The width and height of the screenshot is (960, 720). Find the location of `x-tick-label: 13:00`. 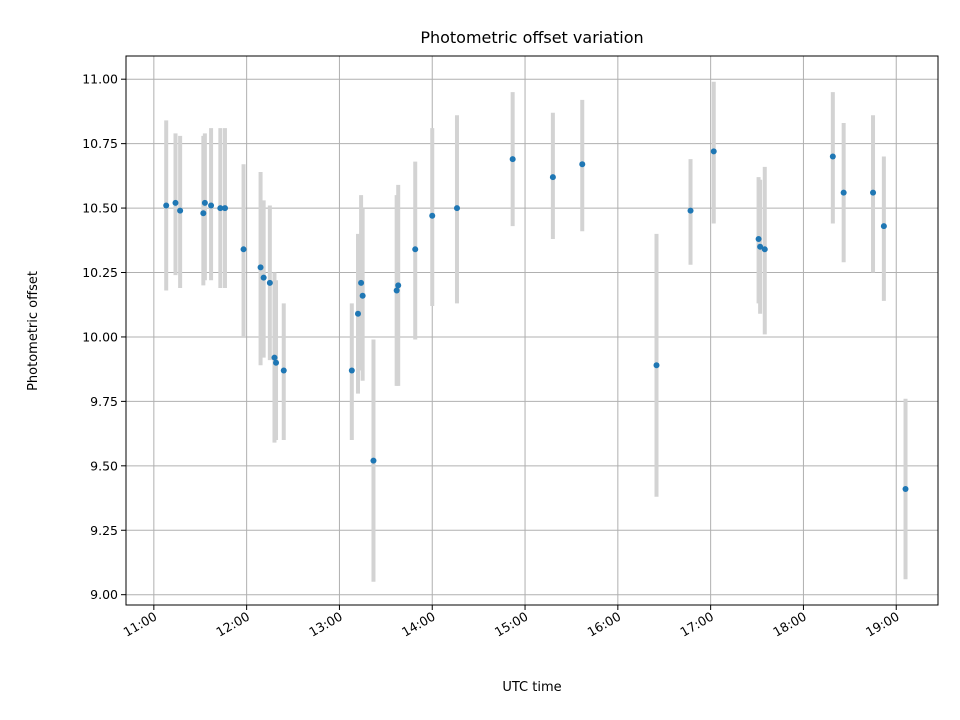

x-tick-label: 13:00 is located at coordinates (325, 624).